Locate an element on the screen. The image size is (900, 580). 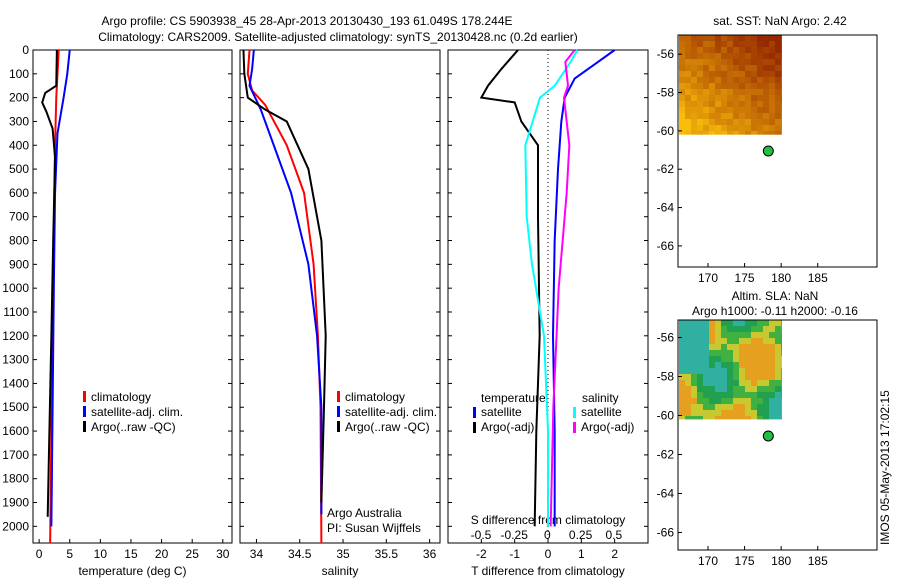
x-tick-label: 34.5 is located at coordinates (300, 554).